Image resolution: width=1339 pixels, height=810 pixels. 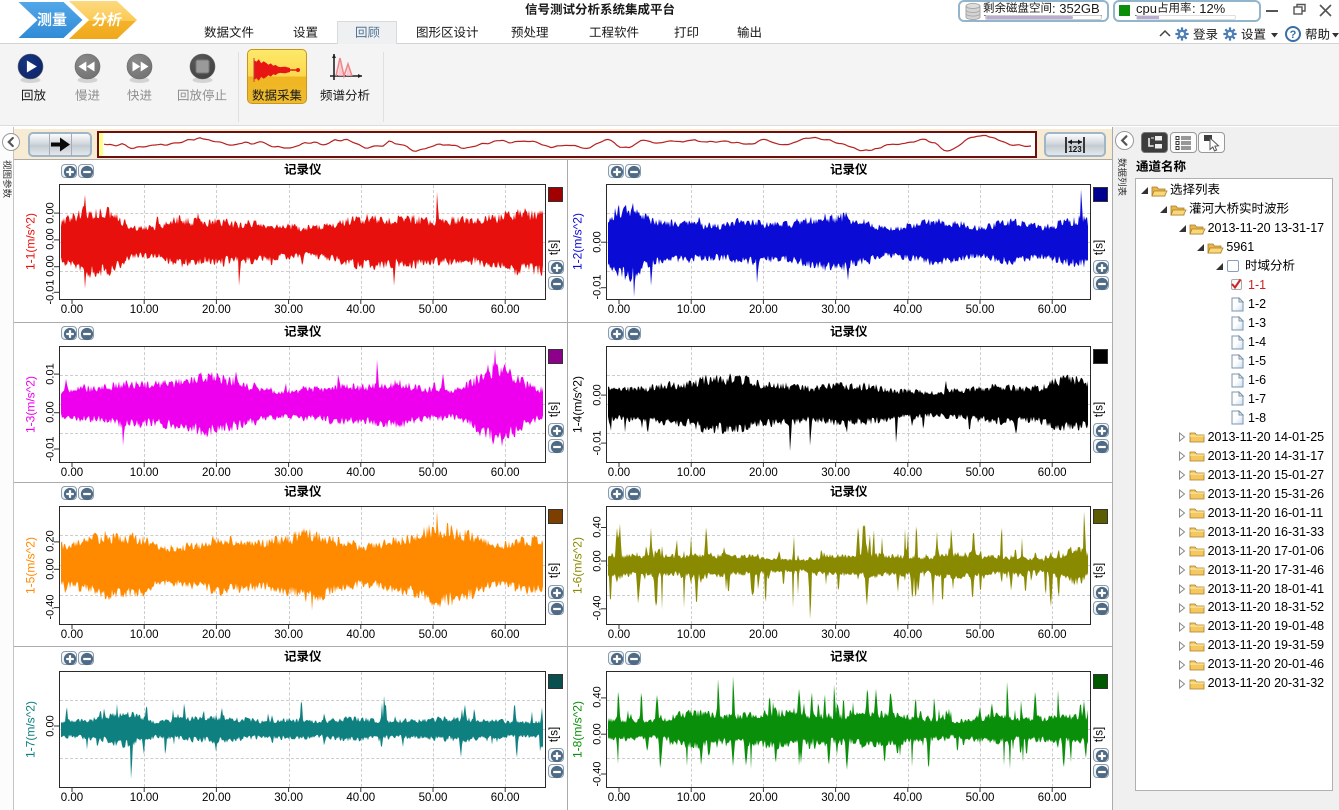 What do you see at coordinates (1075, 149) in the screenshot?
I see `svg-text: 123` at bounding box center [1075, 149].